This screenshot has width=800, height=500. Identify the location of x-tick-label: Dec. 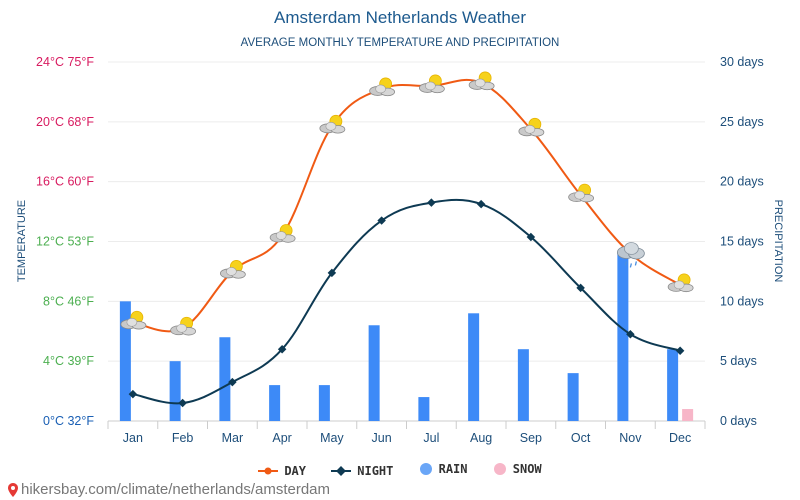
(680, 438).